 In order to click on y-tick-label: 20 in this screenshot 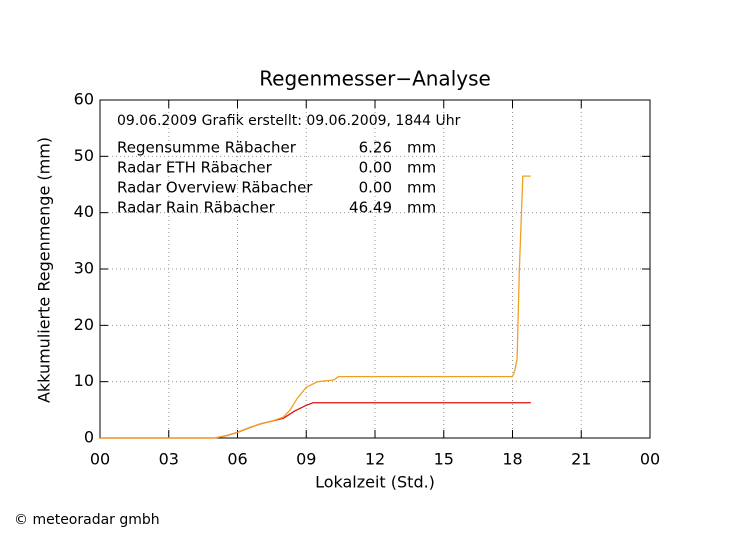, I will do `click(84, 324)`.